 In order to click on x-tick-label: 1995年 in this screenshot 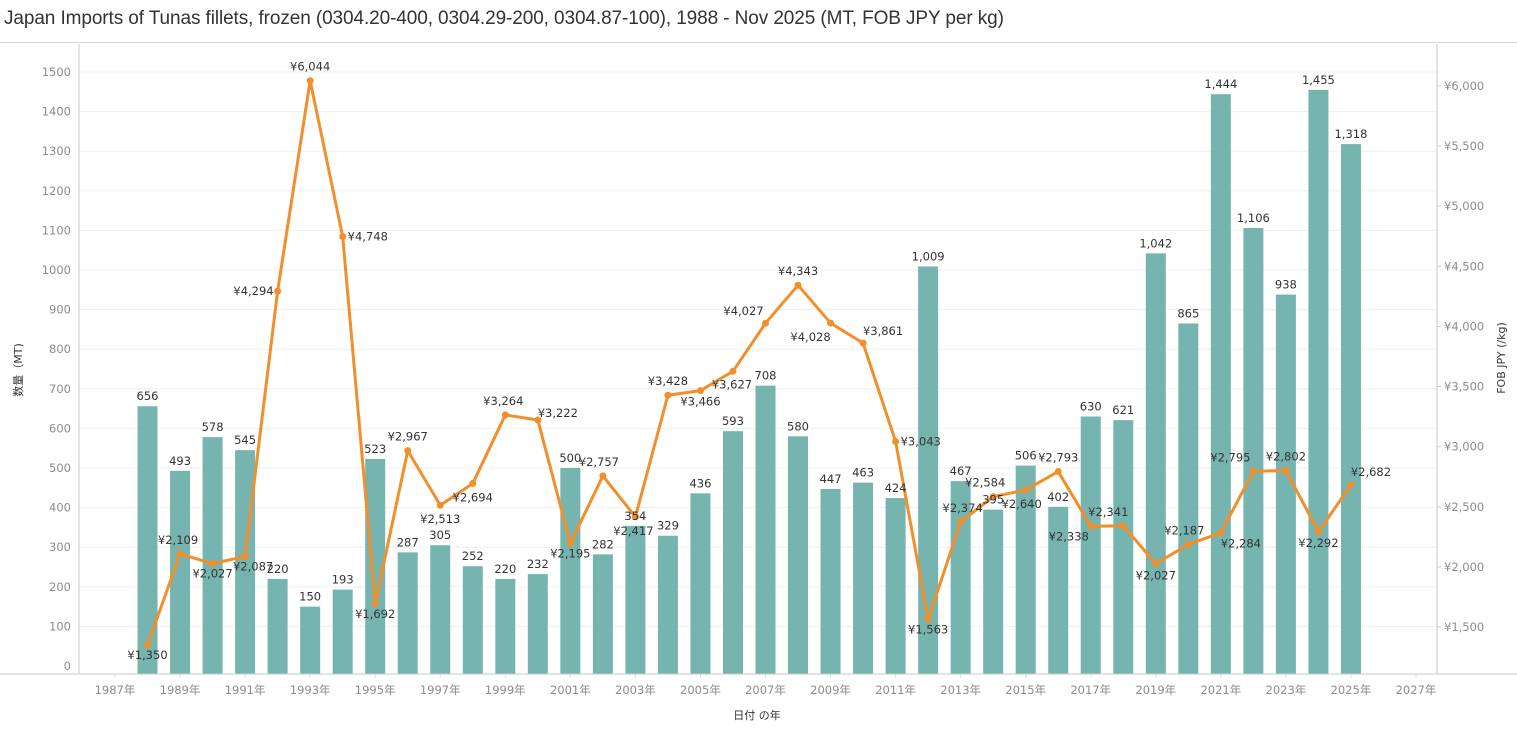, I will do `click(375, 690)`.